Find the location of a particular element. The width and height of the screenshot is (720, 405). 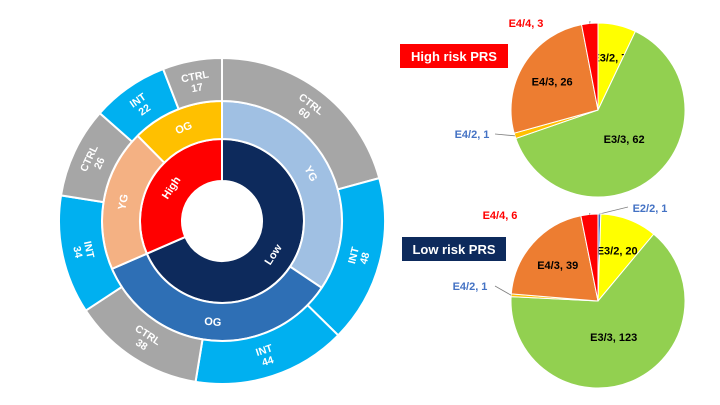

pie-title-text: High risk PRS is located at coordinates (454, 56).